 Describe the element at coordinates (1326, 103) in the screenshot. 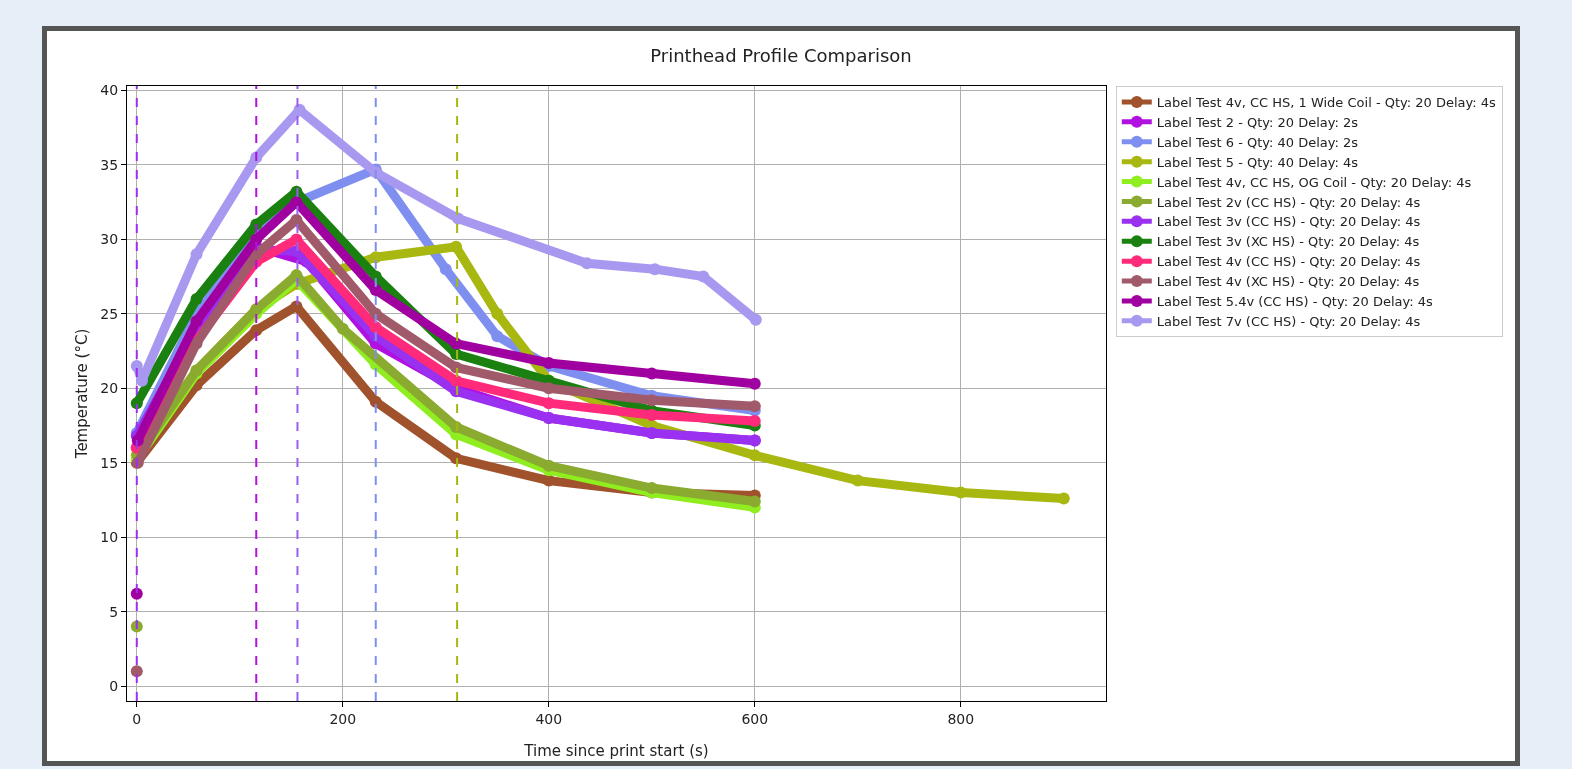

I see `legend-label: Label Test 4v, CC HS, 1 Wide Coil - Qty: 20 Delay: 4s` at that location.